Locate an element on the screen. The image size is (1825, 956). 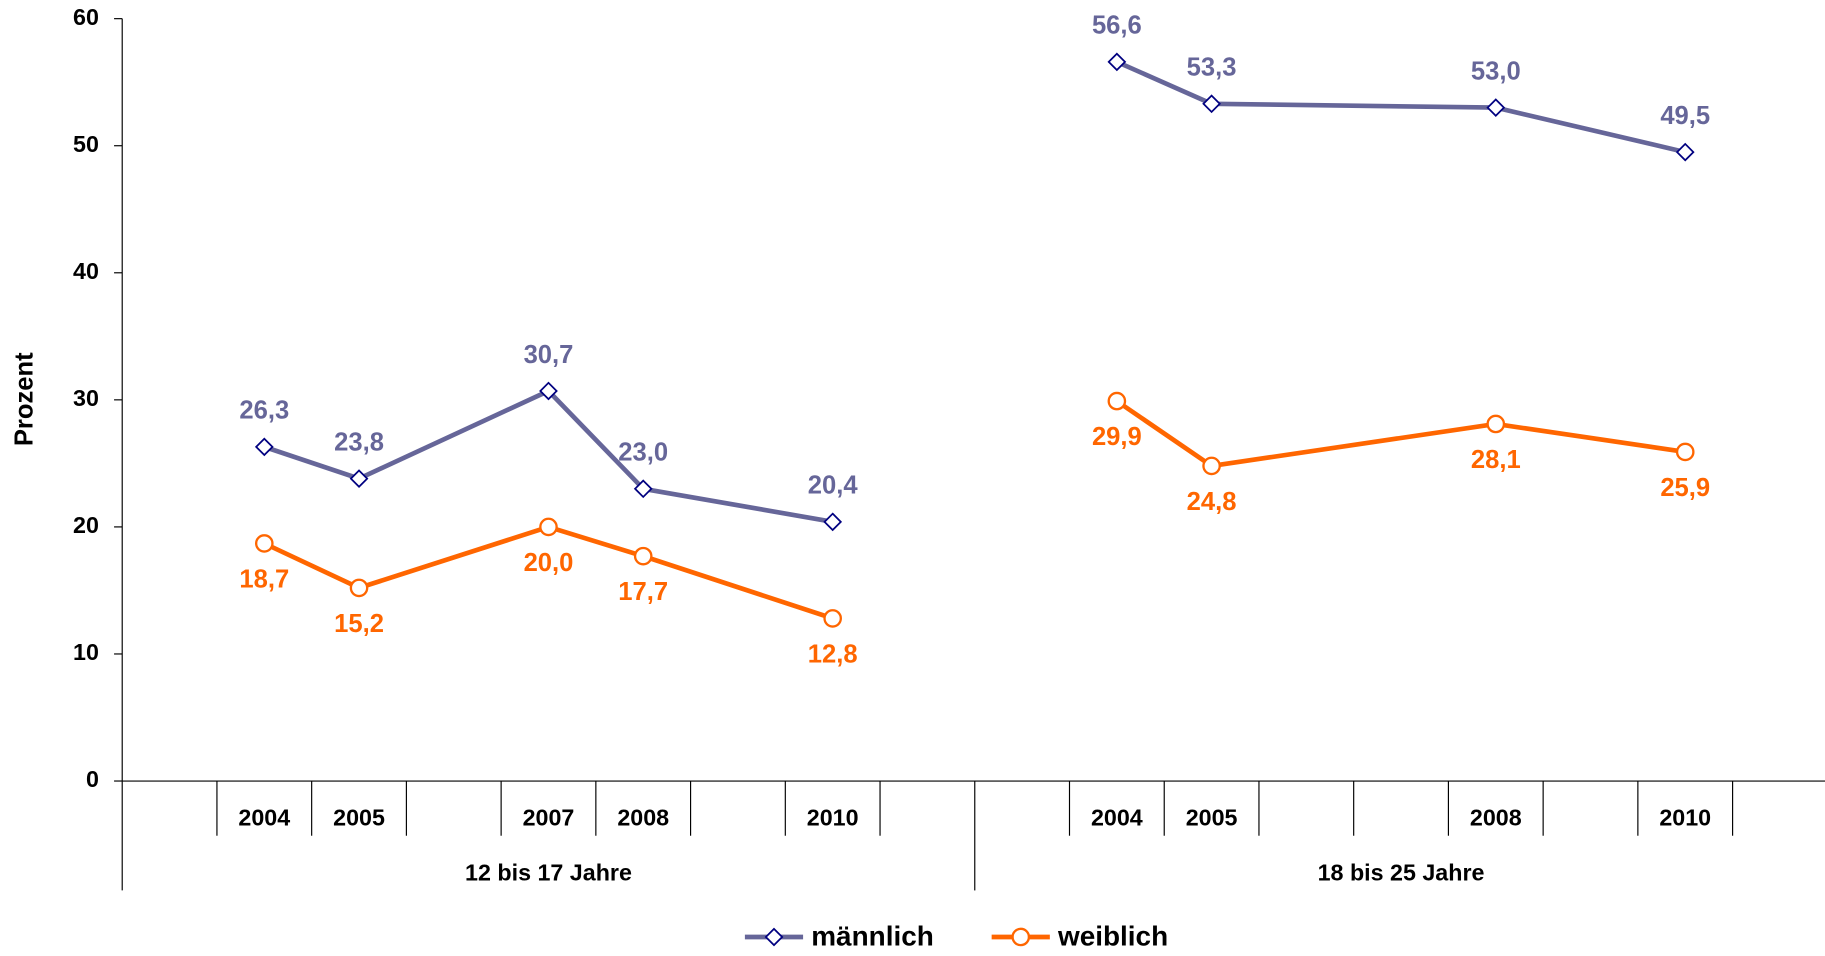
data-label: 49,5 is located at coordinates (1685, 116).